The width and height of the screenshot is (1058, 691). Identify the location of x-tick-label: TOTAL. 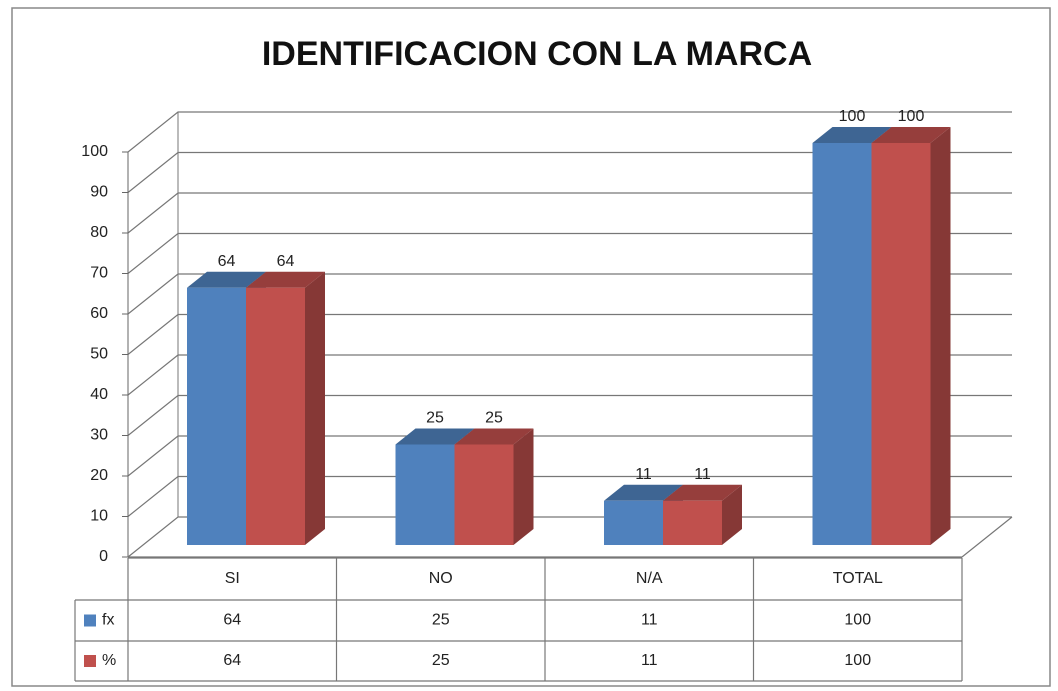
(858, 578).